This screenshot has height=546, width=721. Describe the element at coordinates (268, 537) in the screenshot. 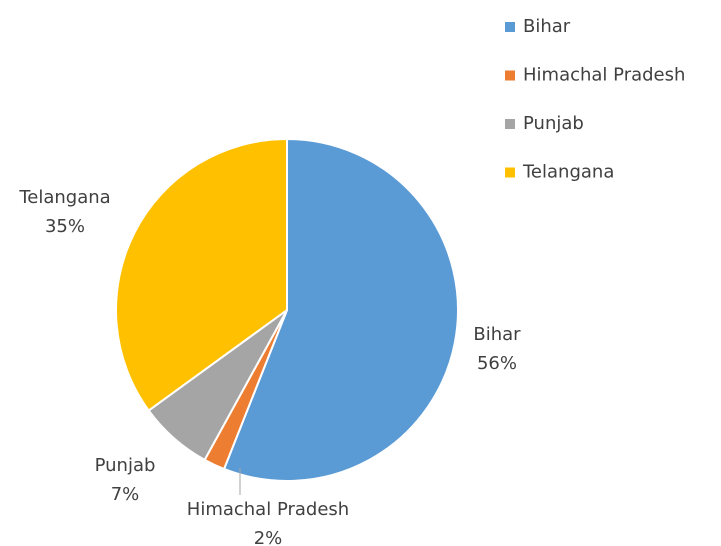

I see `data-label-value: 2%` at that location.